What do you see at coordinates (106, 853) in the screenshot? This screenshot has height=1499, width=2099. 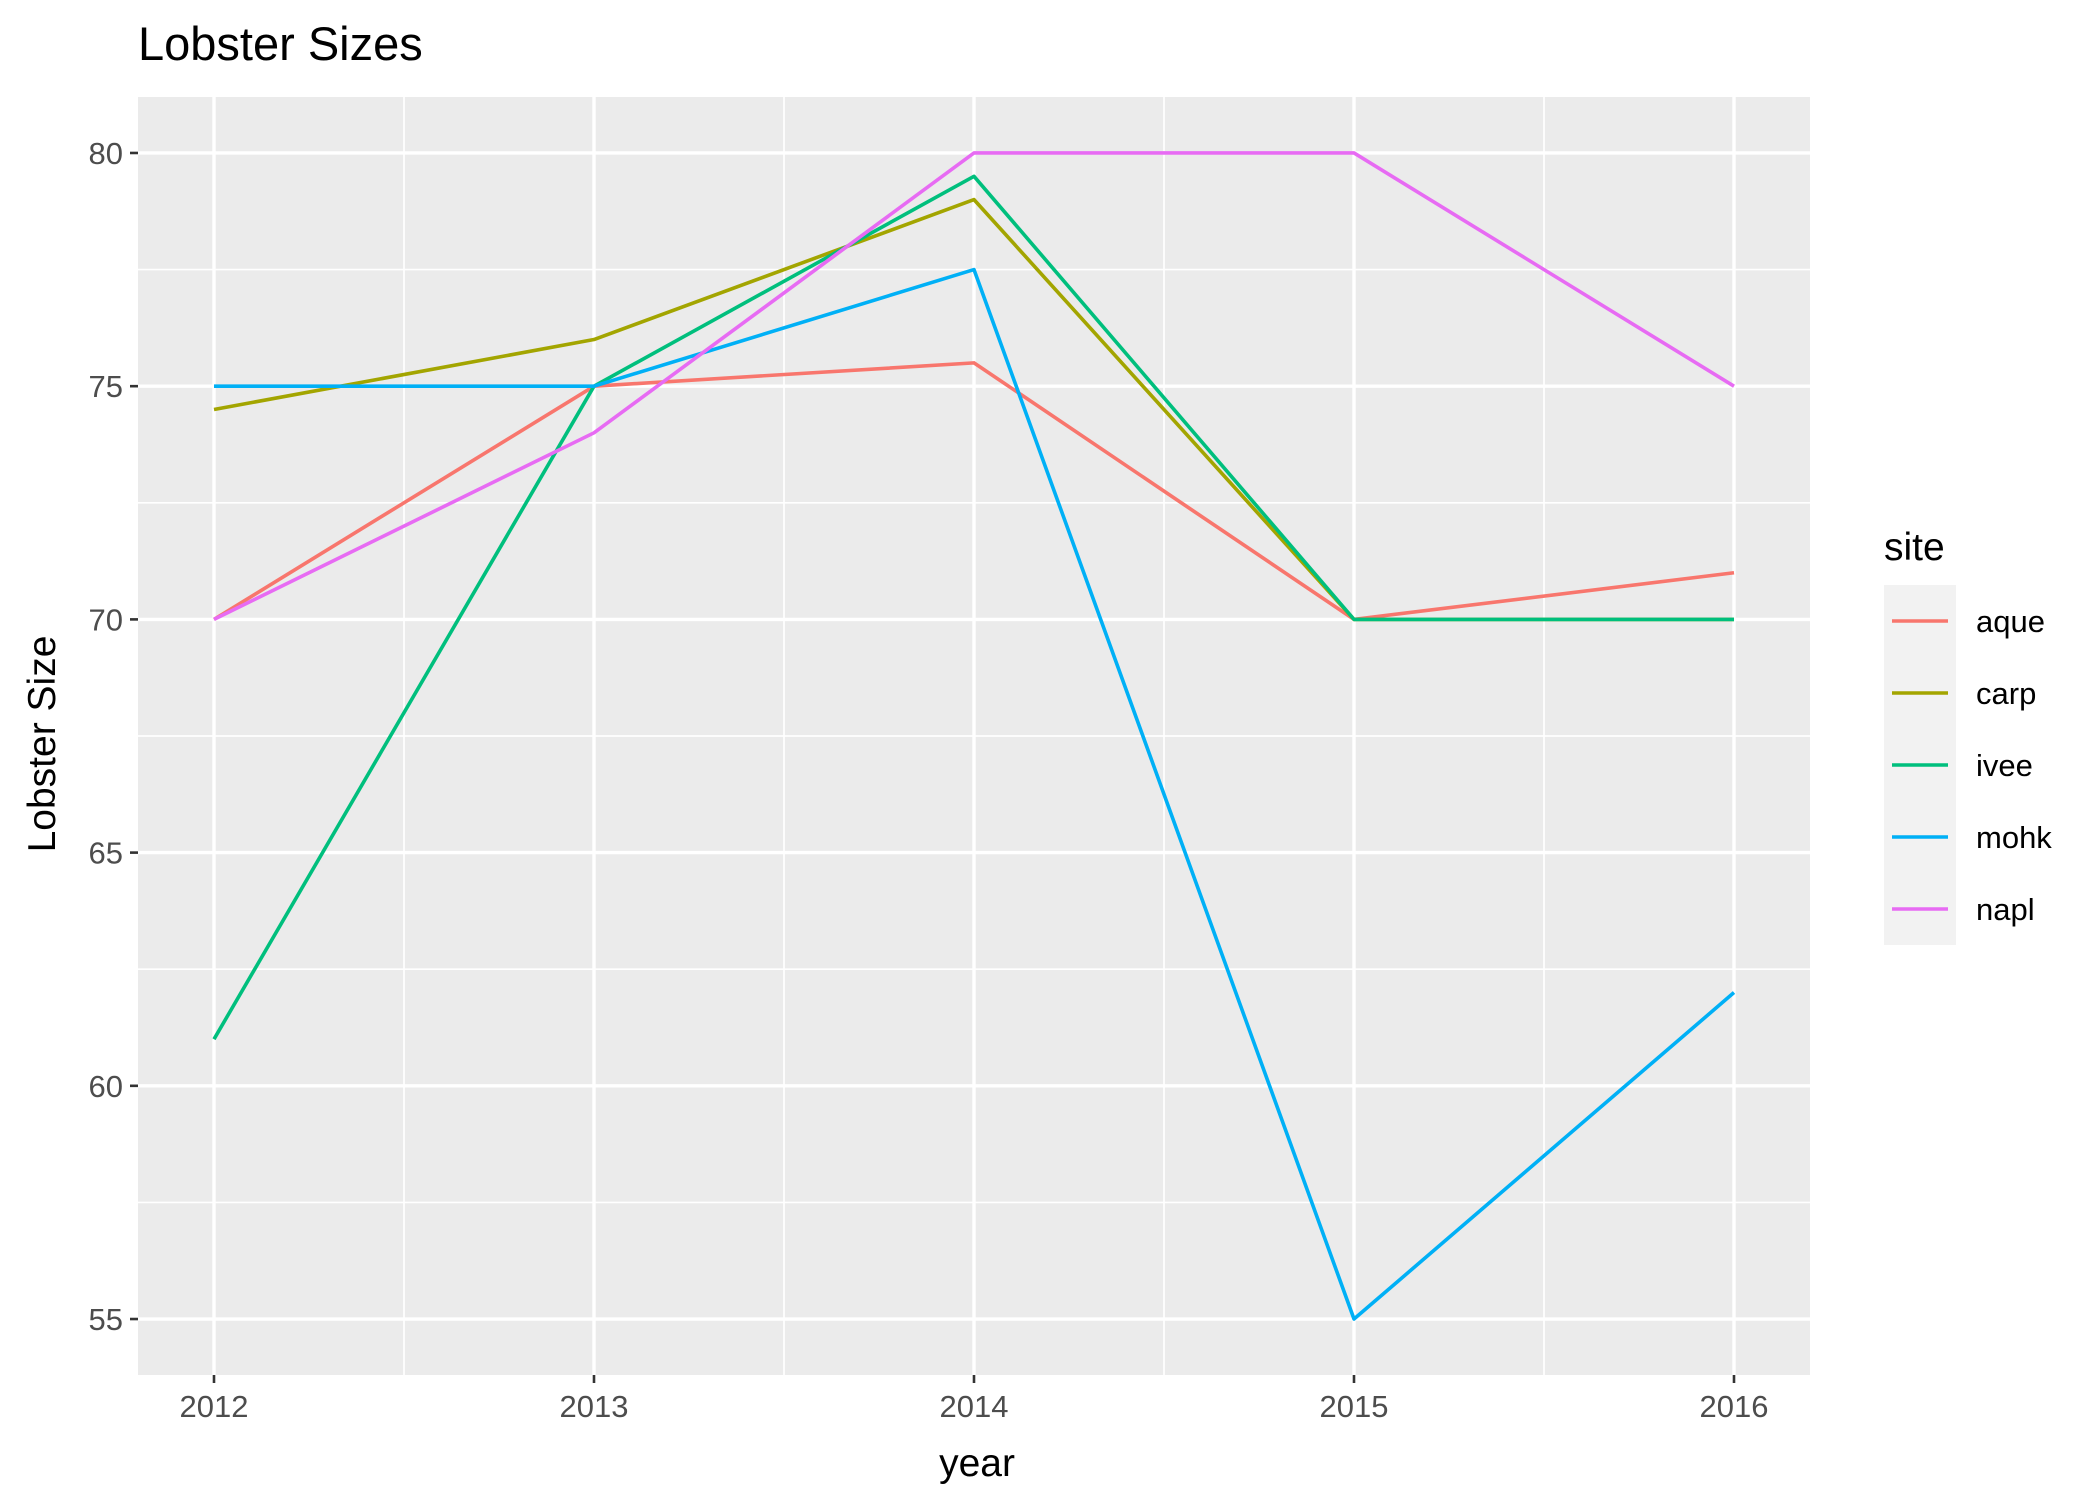 I see `y-tick-label: 65` at bounding box center [106, 853].